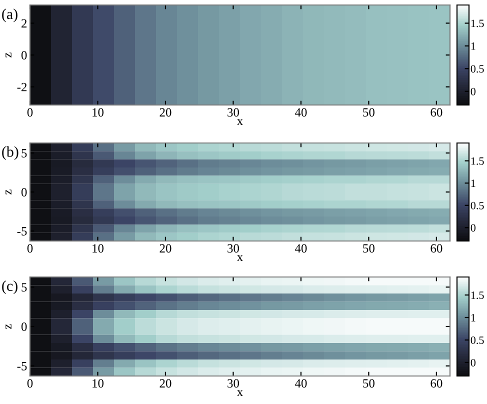 This screenshot has height=404, width=487. Describe the element at coordinates (24, 23) in the screenshot. I see `y-tick-label: 2` at that location.